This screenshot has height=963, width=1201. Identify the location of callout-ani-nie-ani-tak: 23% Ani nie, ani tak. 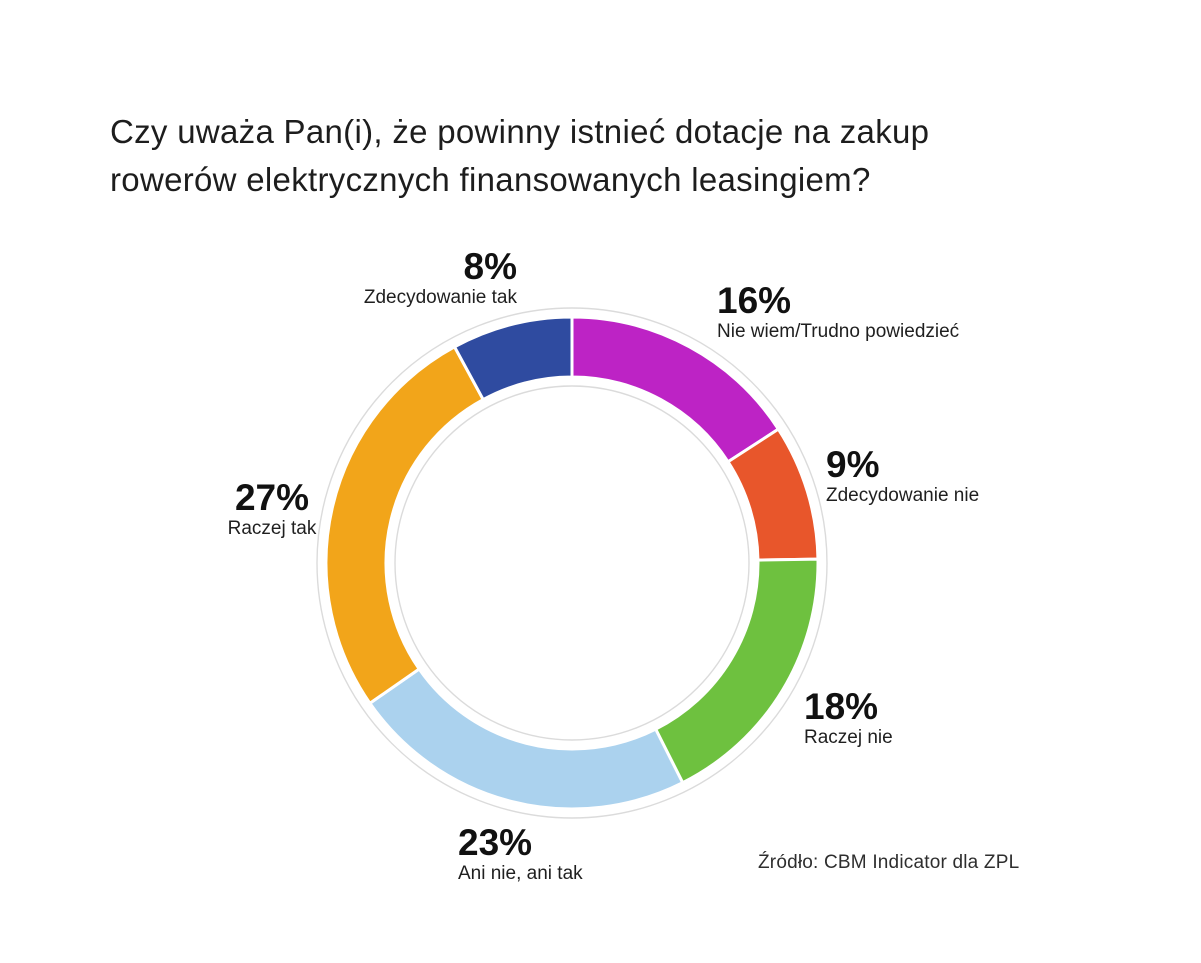
(520, 854).